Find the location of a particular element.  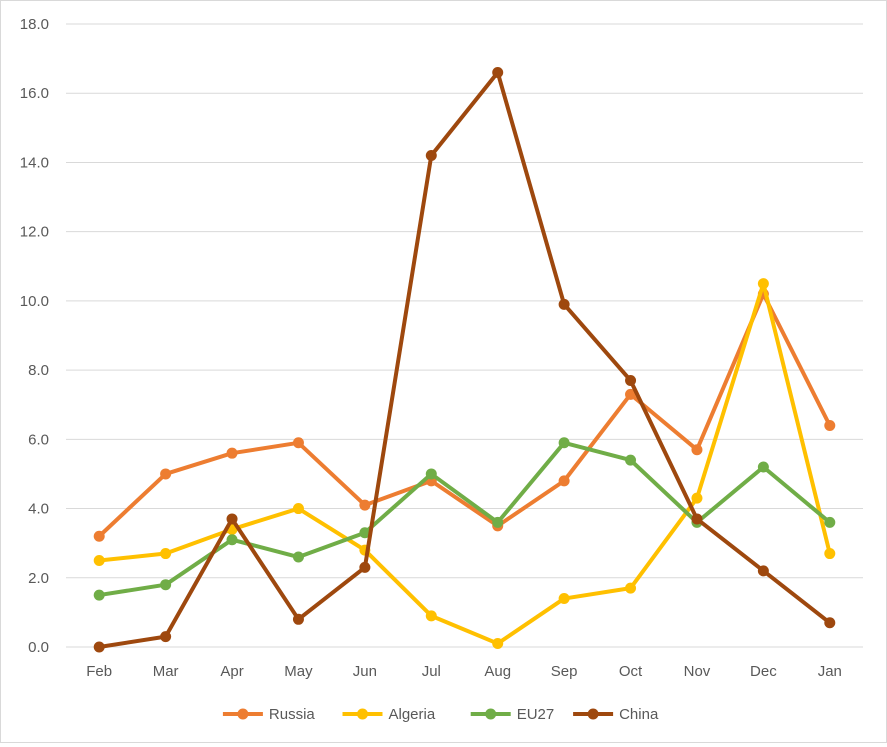

y-tick-label: 2.0 is located at coordinates (38, 578).